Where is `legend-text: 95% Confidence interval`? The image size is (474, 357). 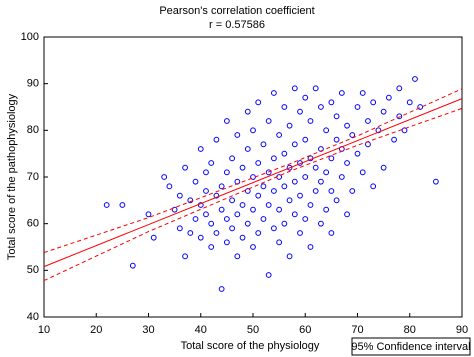 legend-text: 95% Confidence interval is located at coordinates (410, 347).